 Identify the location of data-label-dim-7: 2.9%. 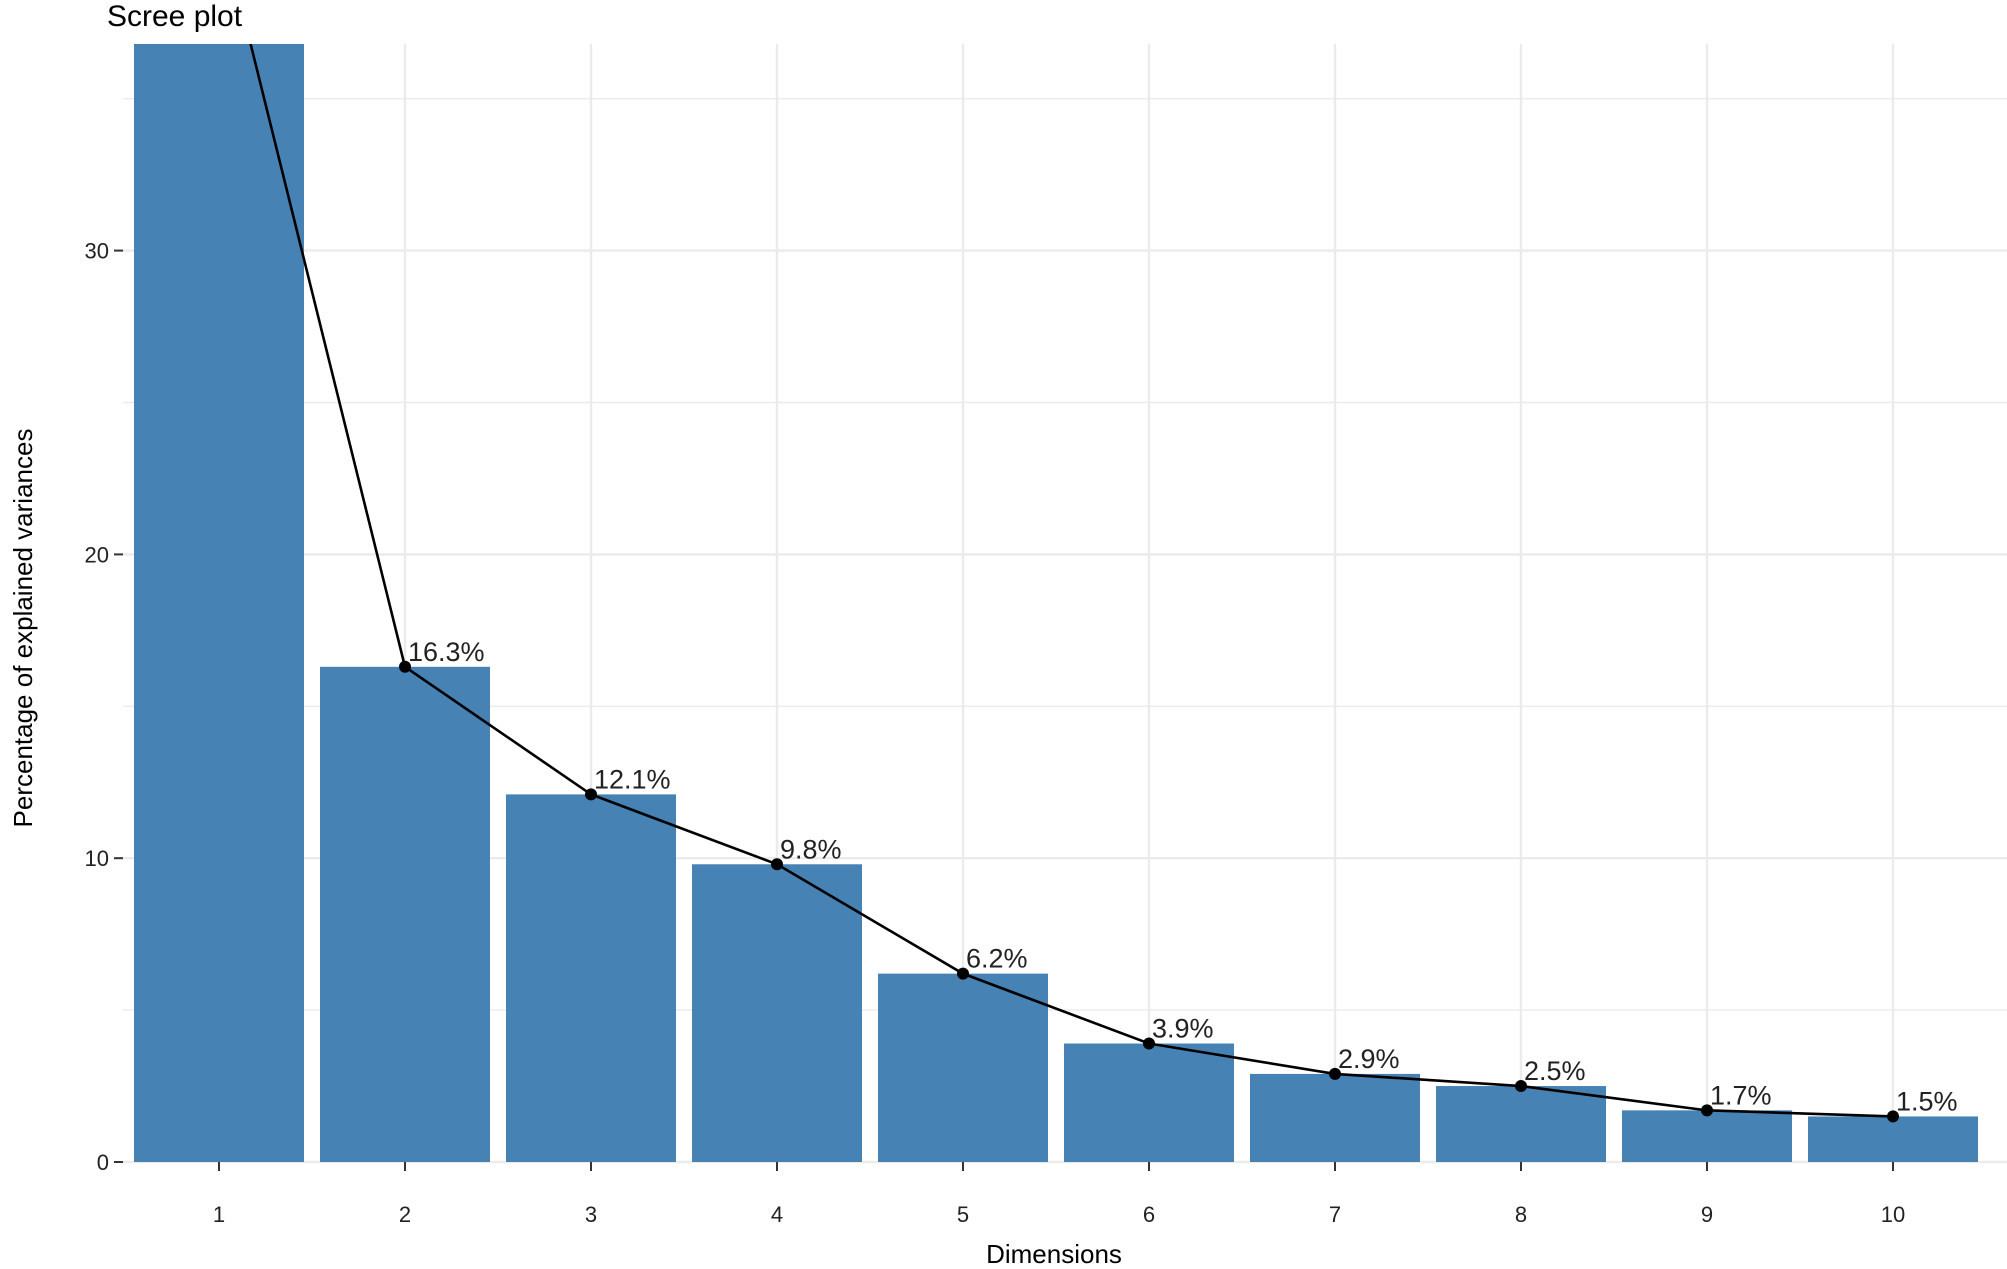
(1369, 1059).